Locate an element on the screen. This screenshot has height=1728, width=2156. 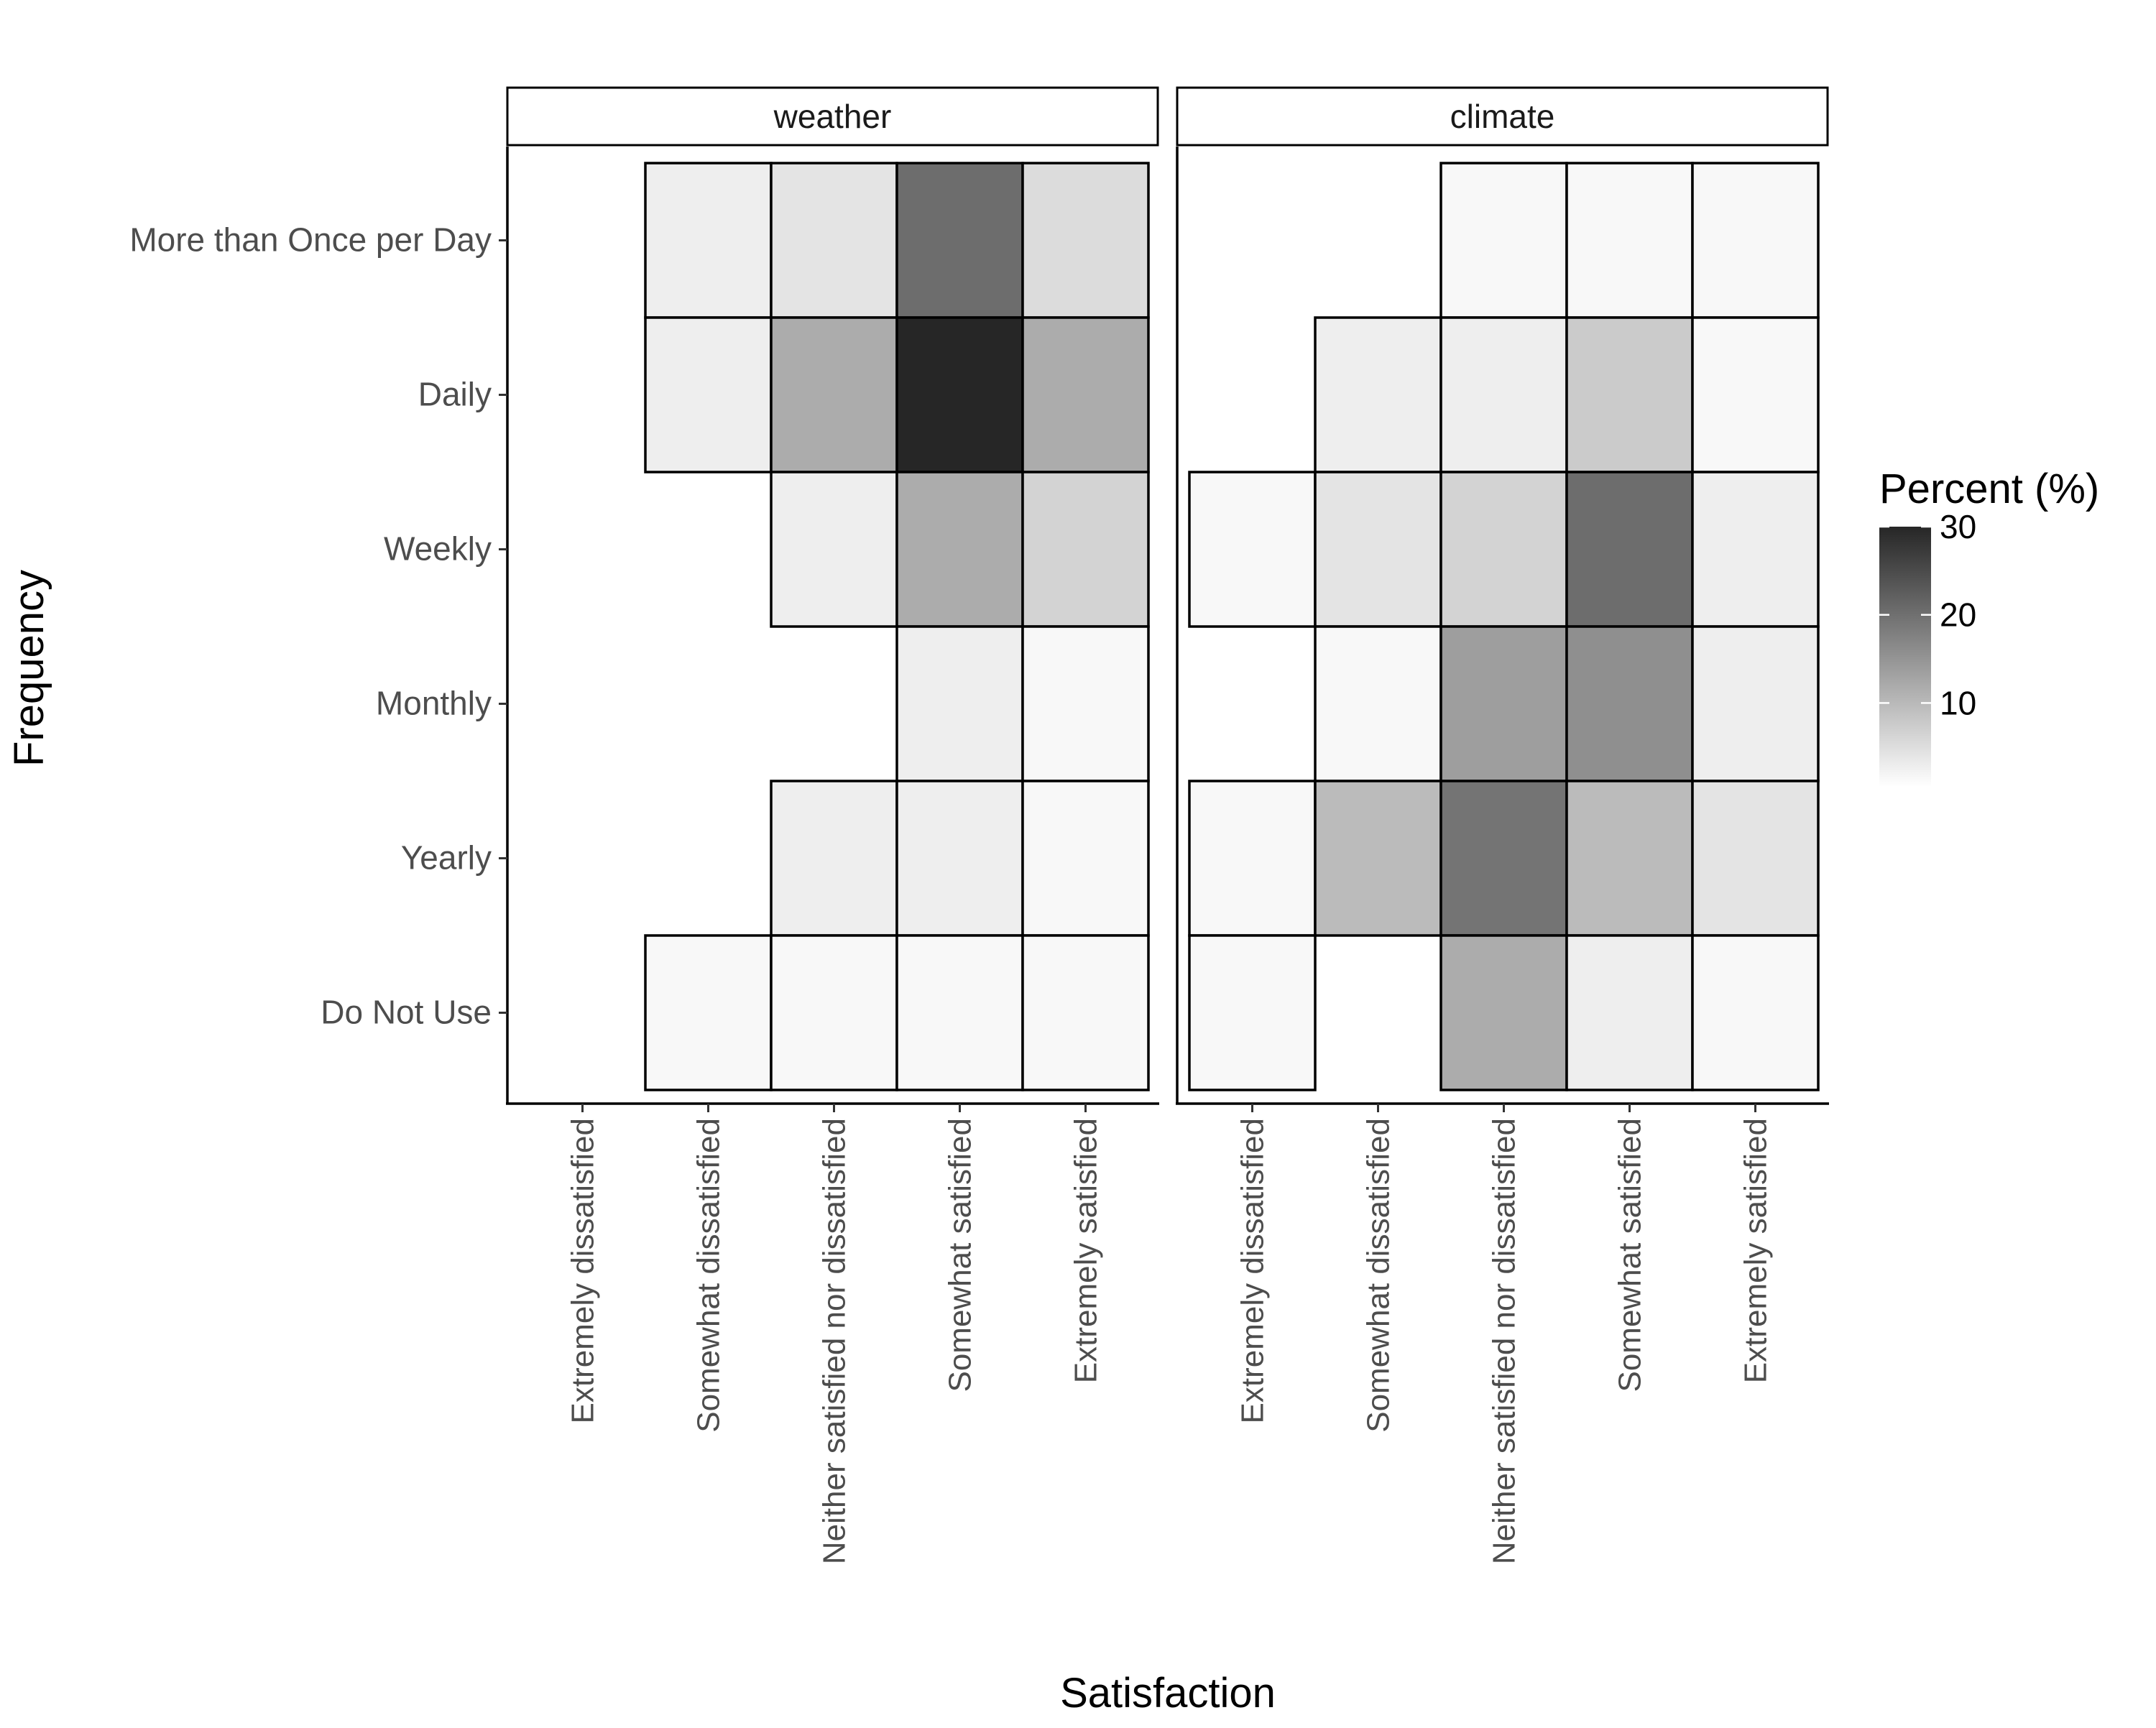
y-axis-title: Frequency is located at coordinates (29, 668).